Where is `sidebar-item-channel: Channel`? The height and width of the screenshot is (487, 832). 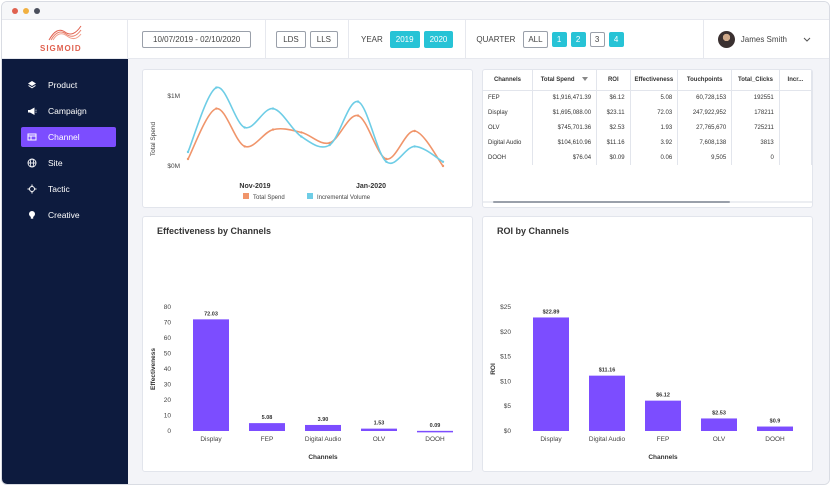
sidebar-item-channel: Channel is located at coordinates (68, 137).